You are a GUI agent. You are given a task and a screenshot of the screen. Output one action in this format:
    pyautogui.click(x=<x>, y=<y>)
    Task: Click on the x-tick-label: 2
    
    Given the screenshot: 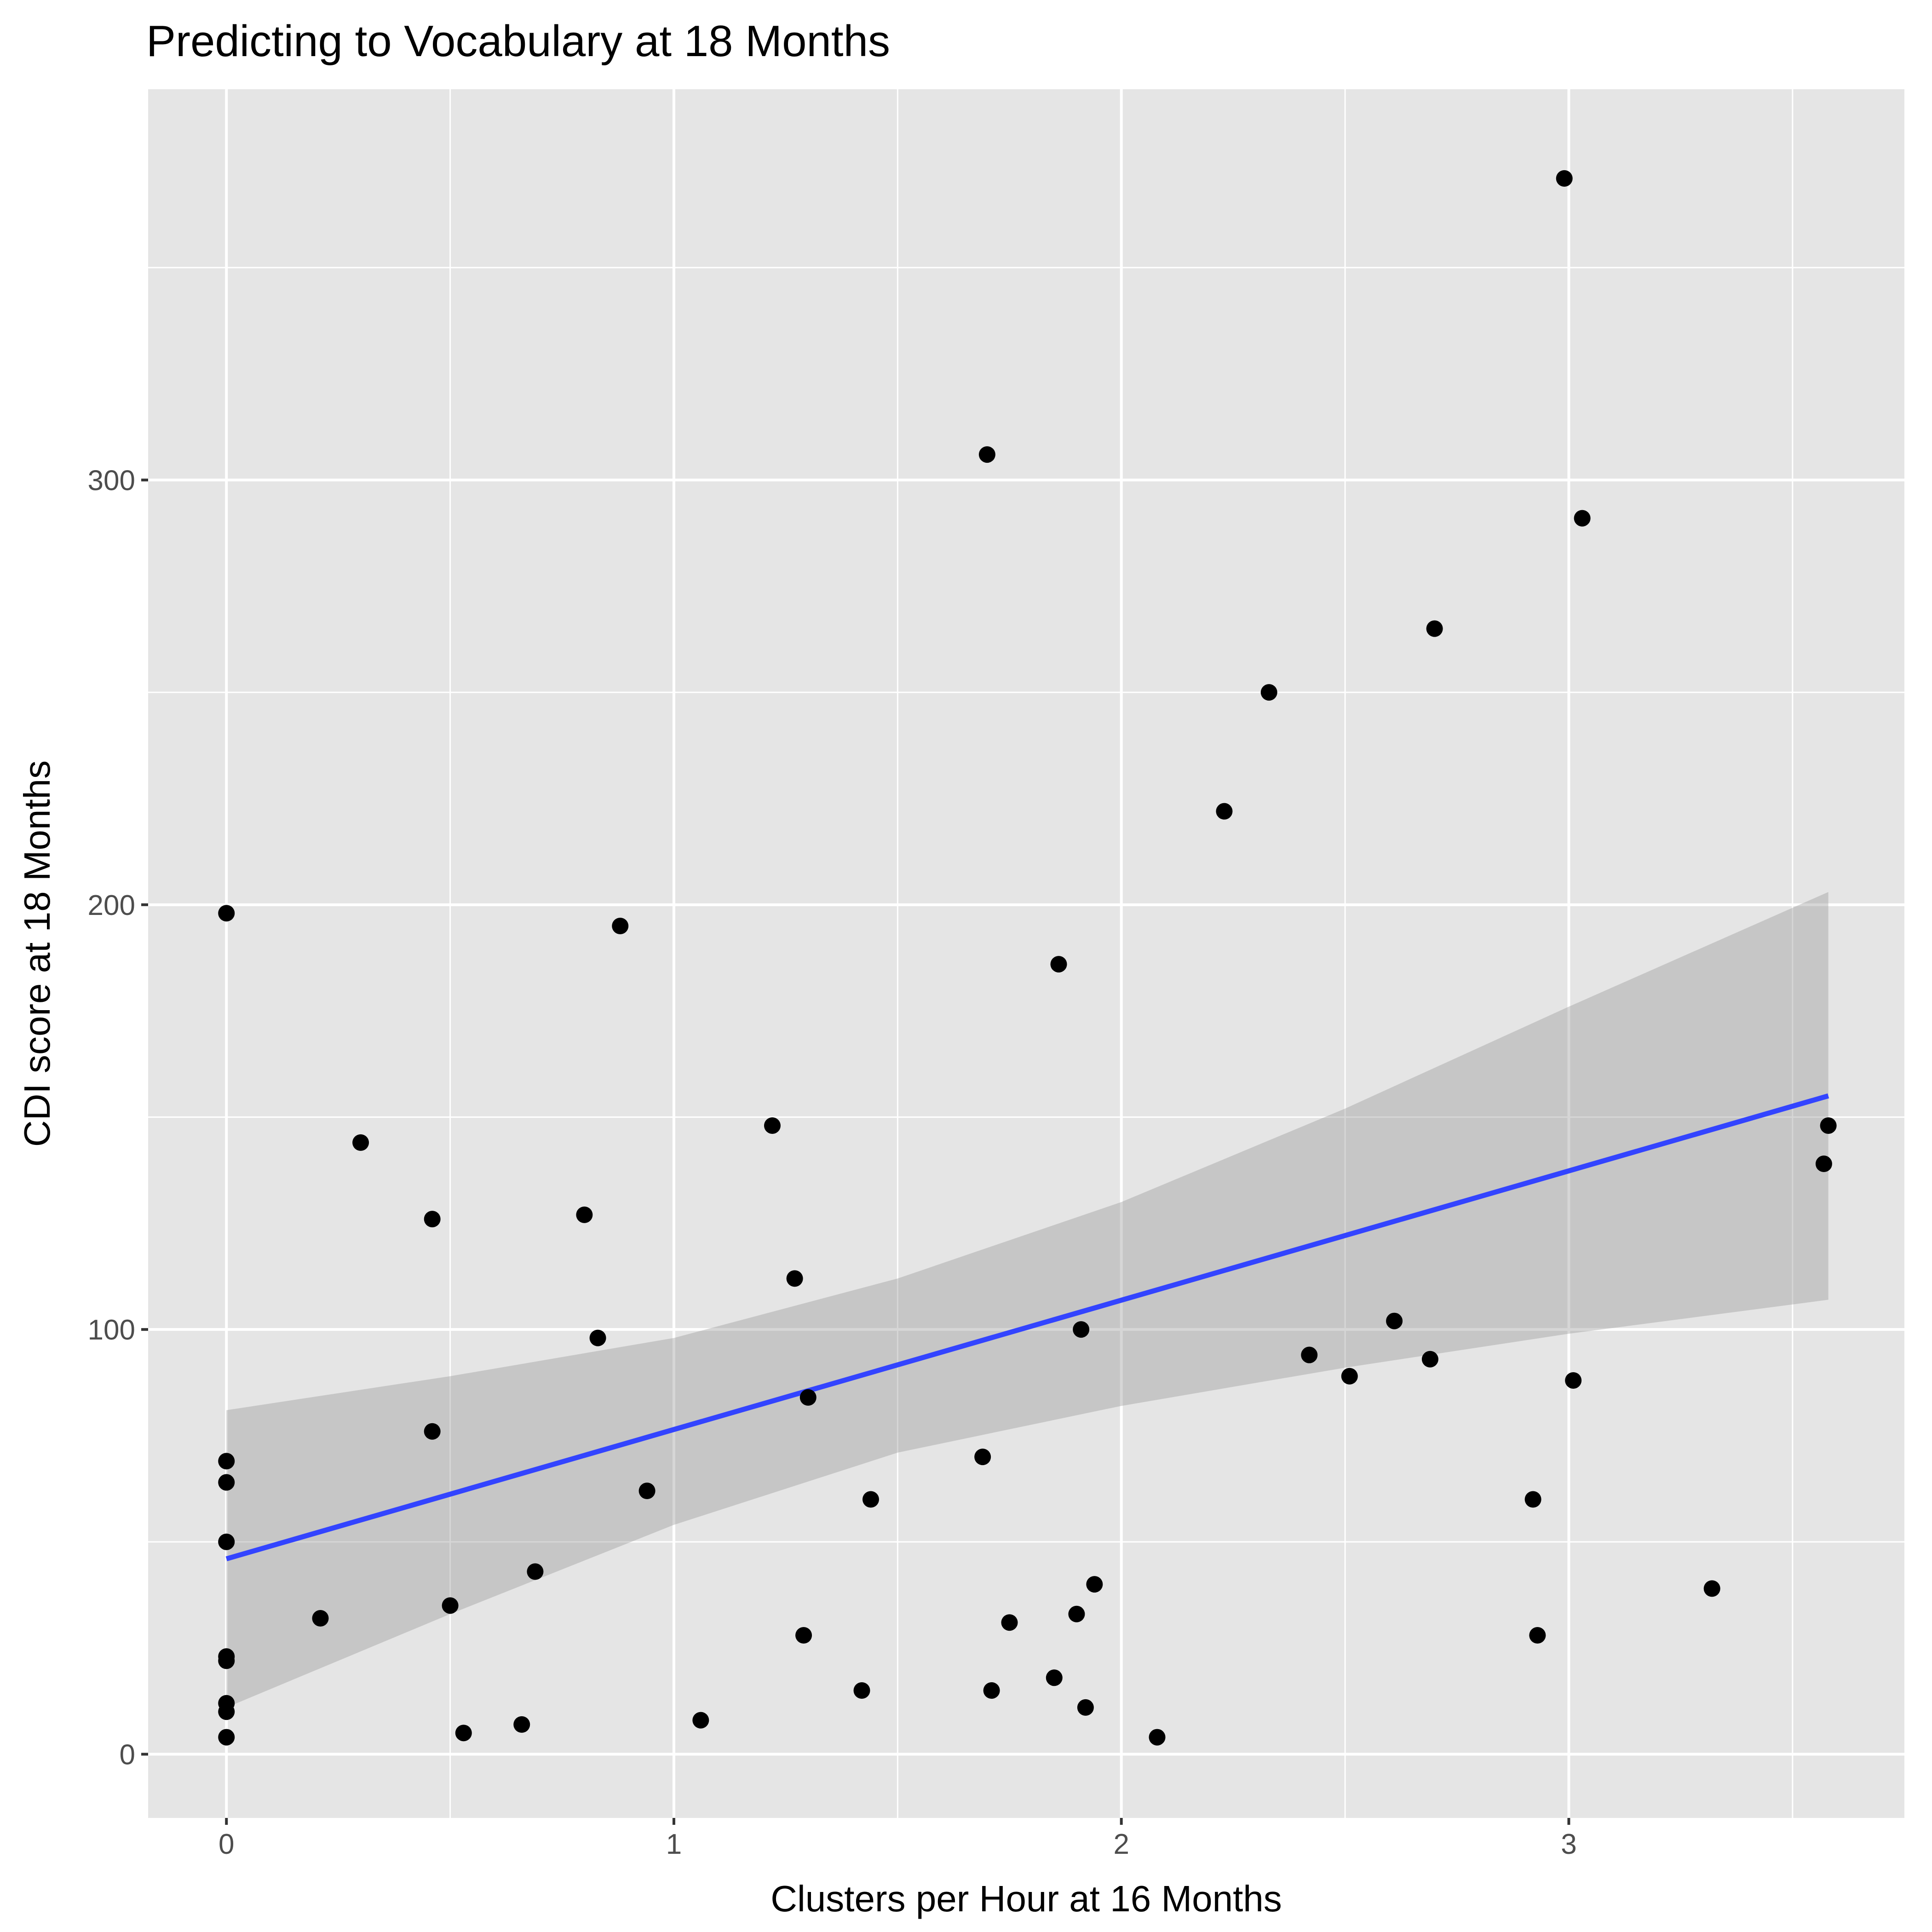 What is the action you would take?
    pyautogui.click(x=1121, y=1844)
    